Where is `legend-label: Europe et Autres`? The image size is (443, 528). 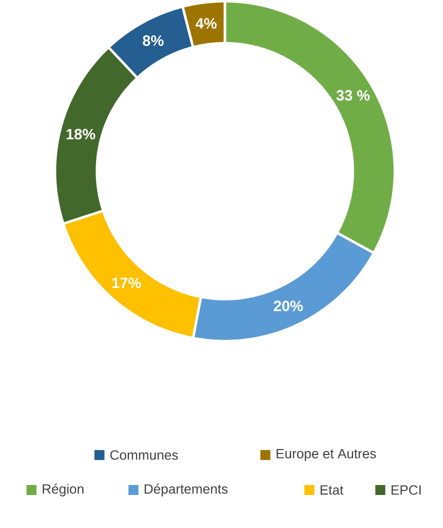 legend-label: Europe et Autres is located at coordinates (326, 455).